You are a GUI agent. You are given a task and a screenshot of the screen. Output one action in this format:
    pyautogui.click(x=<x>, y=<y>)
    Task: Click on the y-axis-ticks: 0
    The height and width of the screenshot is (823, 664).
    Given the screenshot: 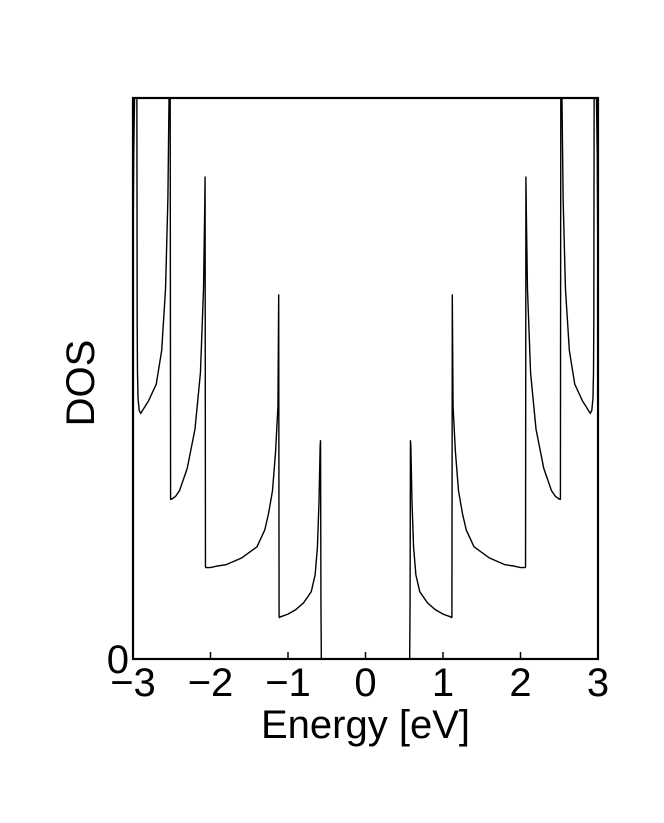 What is the action you would take?
    pyautogui.click(x=118, y=660)
    